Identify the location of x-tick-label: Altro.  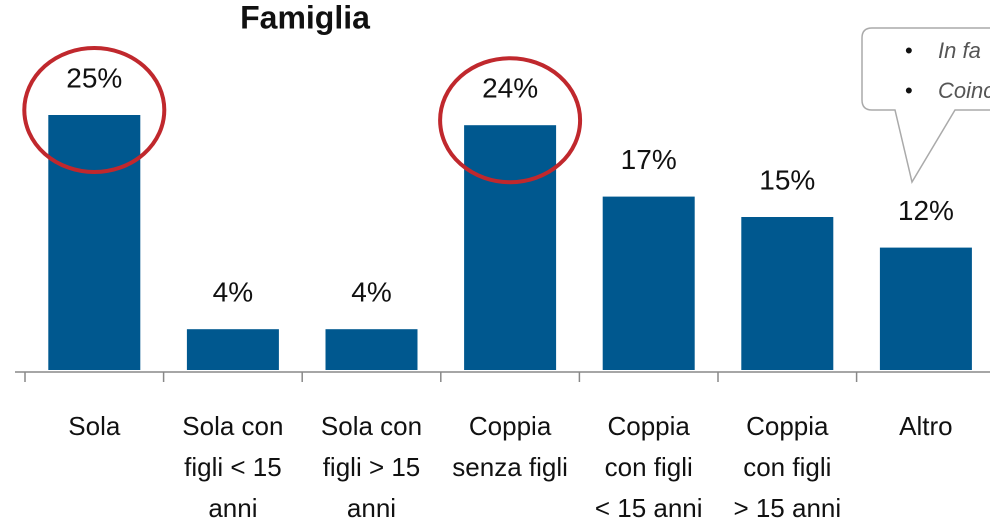
(925, 426).